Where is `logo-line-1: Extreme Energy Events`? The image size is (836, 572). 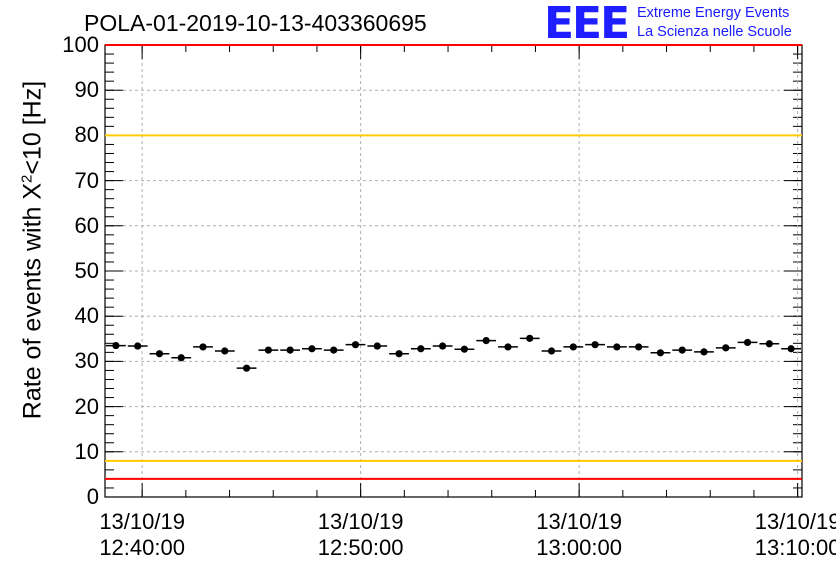
logo-line-1: Extreme Energy Events is located at coordinates (713, 13).